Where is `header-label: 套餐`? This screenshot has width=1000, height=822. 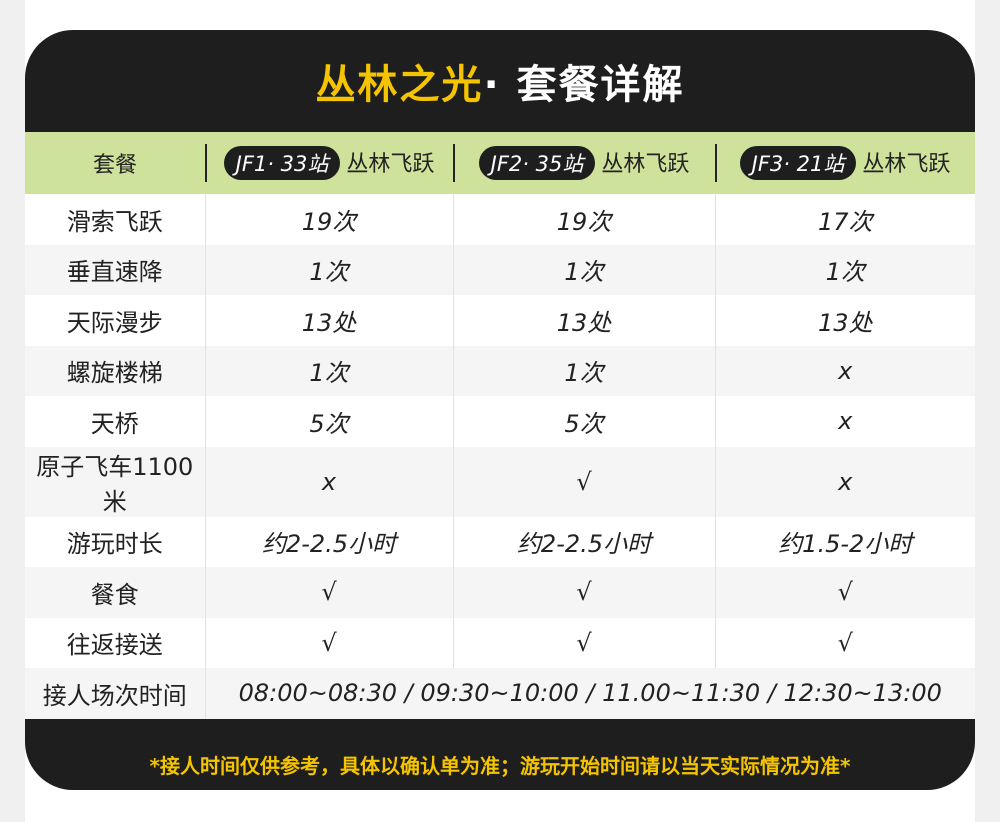 header-label: 套餐 is located at coordinates (115, 163).